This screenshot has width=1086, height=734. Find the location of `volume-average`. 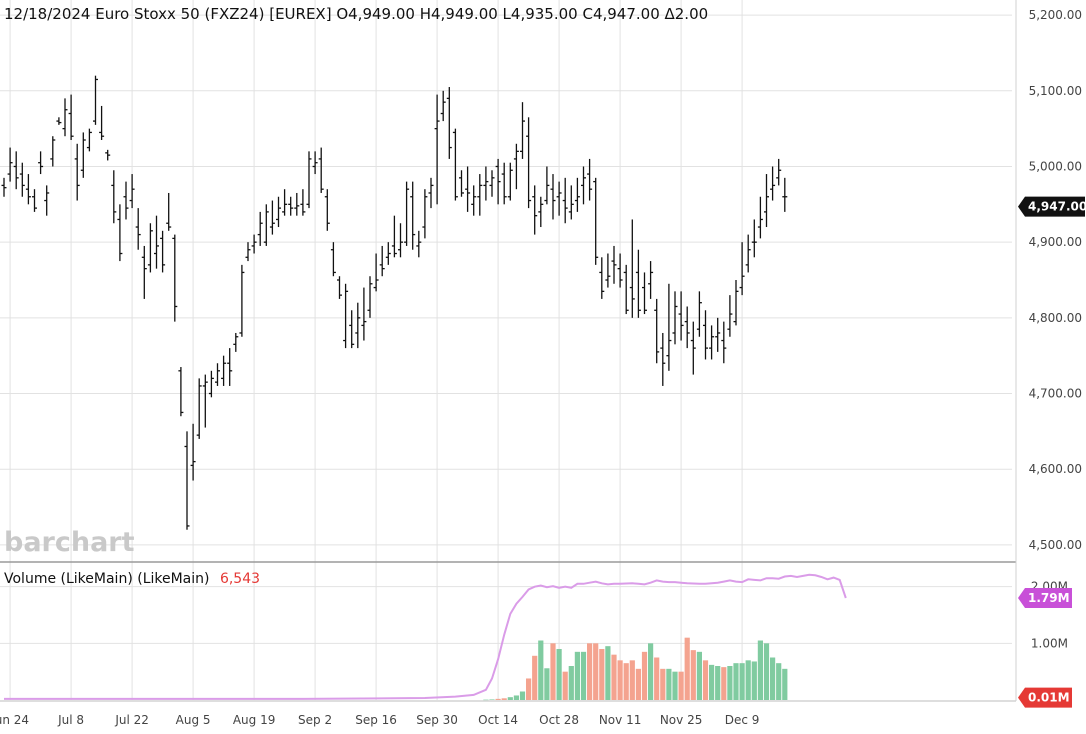

volume-average is located at coordinates (425, 636).